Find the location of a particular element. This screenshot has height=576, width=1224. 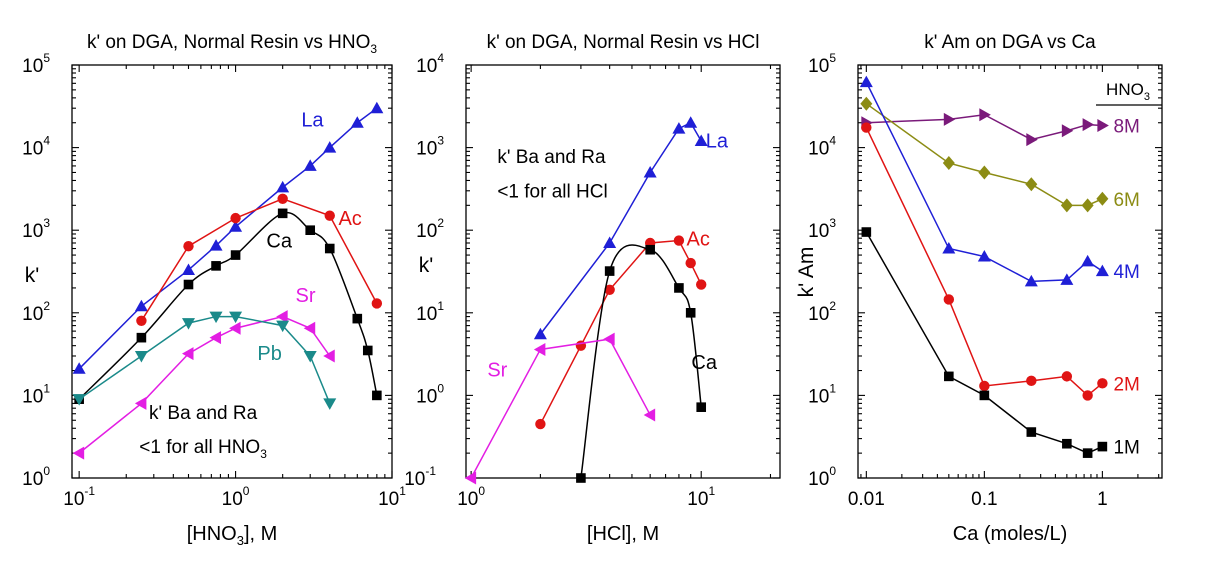

series-label: Ca is located at coordinates (704, 363).